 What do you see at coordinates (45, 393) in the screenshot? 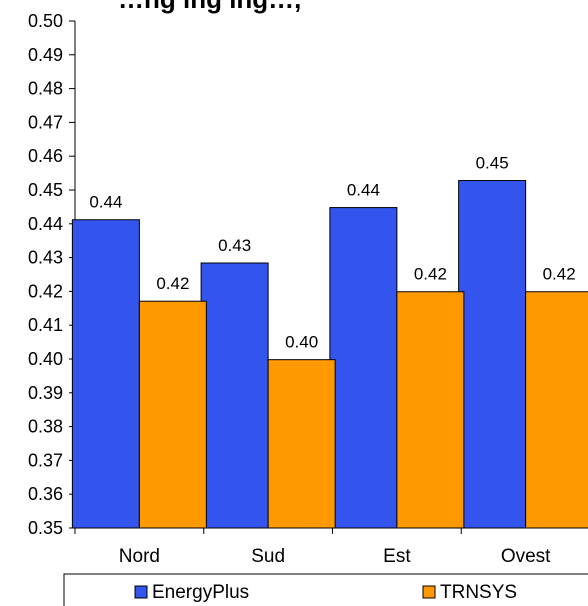
I see `y-tick-label: 0.39` at bounding box center [45, 393].